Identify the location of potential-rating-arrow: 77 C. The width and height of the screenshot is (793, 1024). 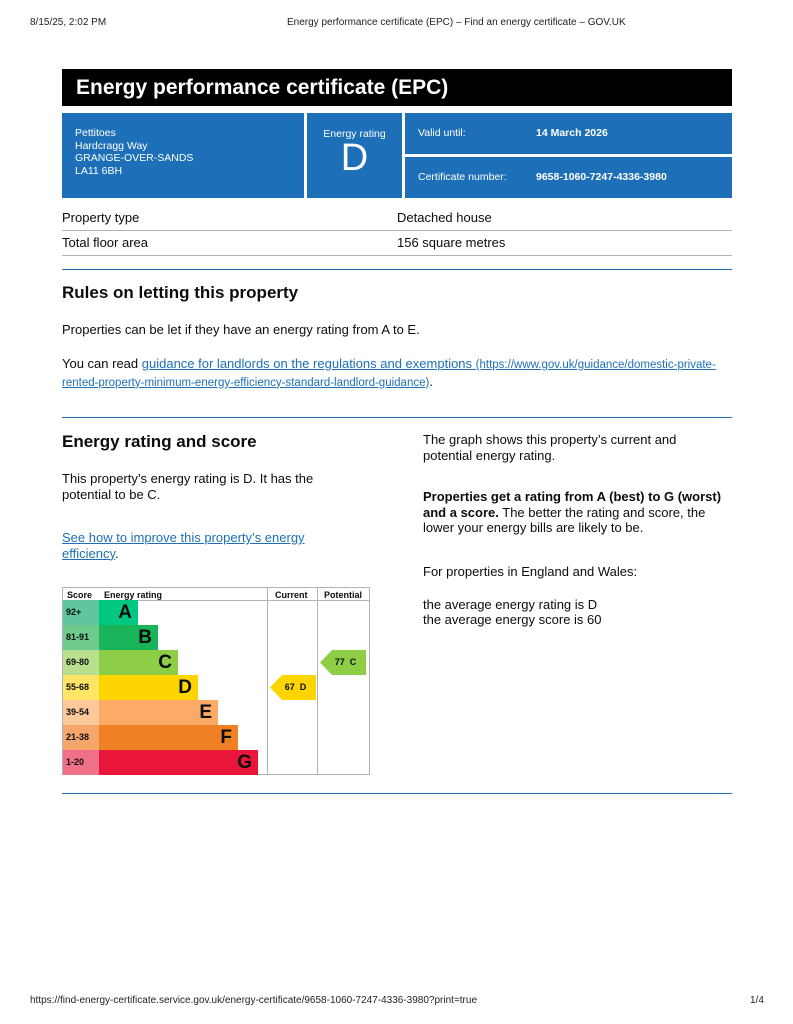
(343, 662).